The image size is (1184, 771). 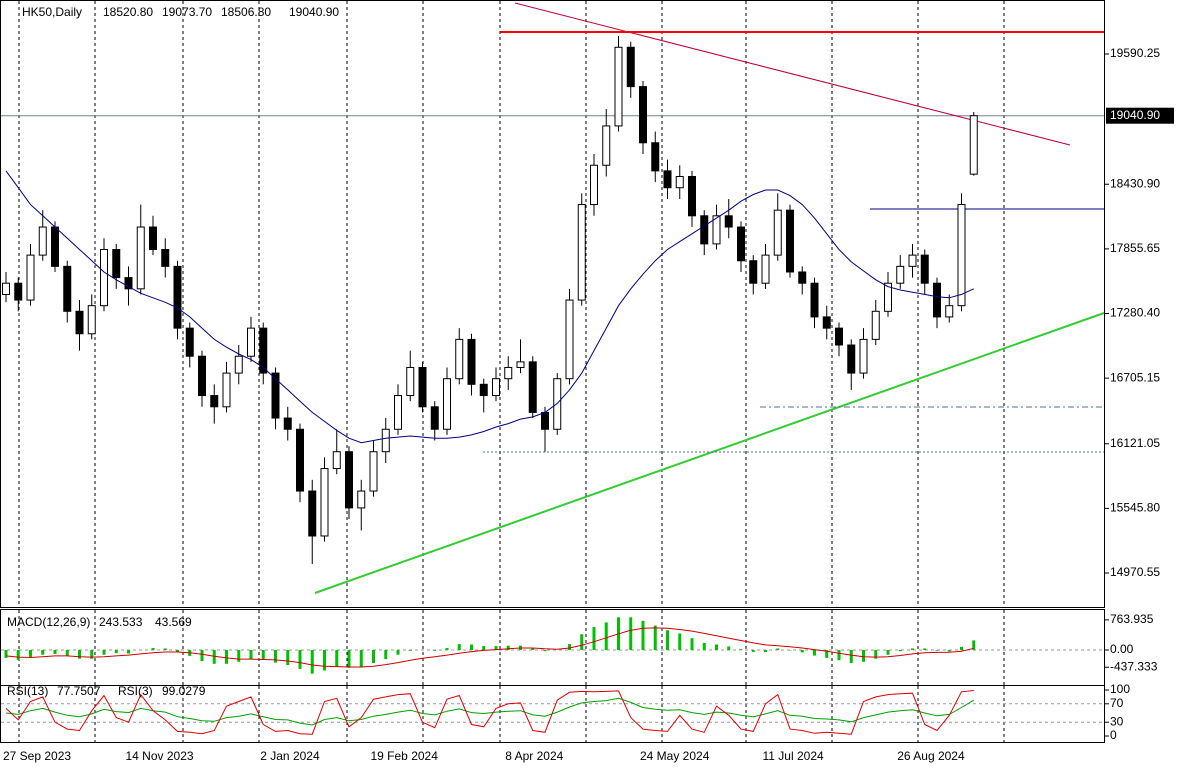 I want to click on y-tick-label: 30, so click(x=1117, y=721).